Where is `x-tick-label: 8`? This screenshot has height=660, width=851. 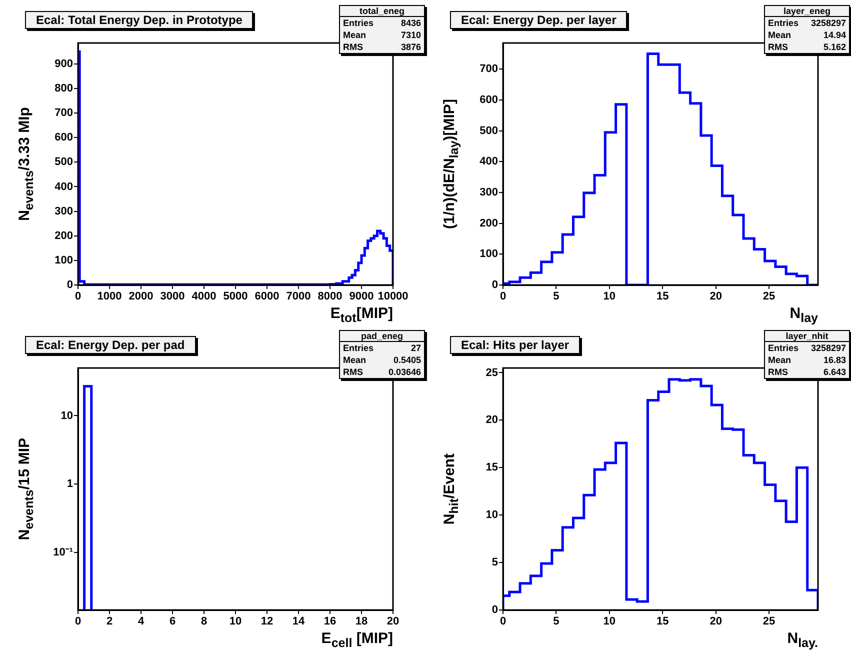
x-tick-label: 8 is located at coordinates (204, 622).